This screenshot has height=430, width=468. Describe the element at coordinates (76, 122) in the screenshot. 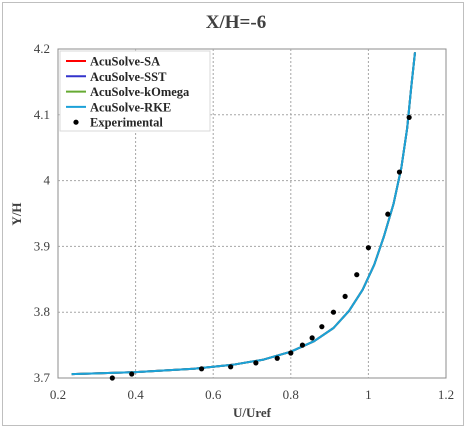

I see `legend-swatch` at that location.